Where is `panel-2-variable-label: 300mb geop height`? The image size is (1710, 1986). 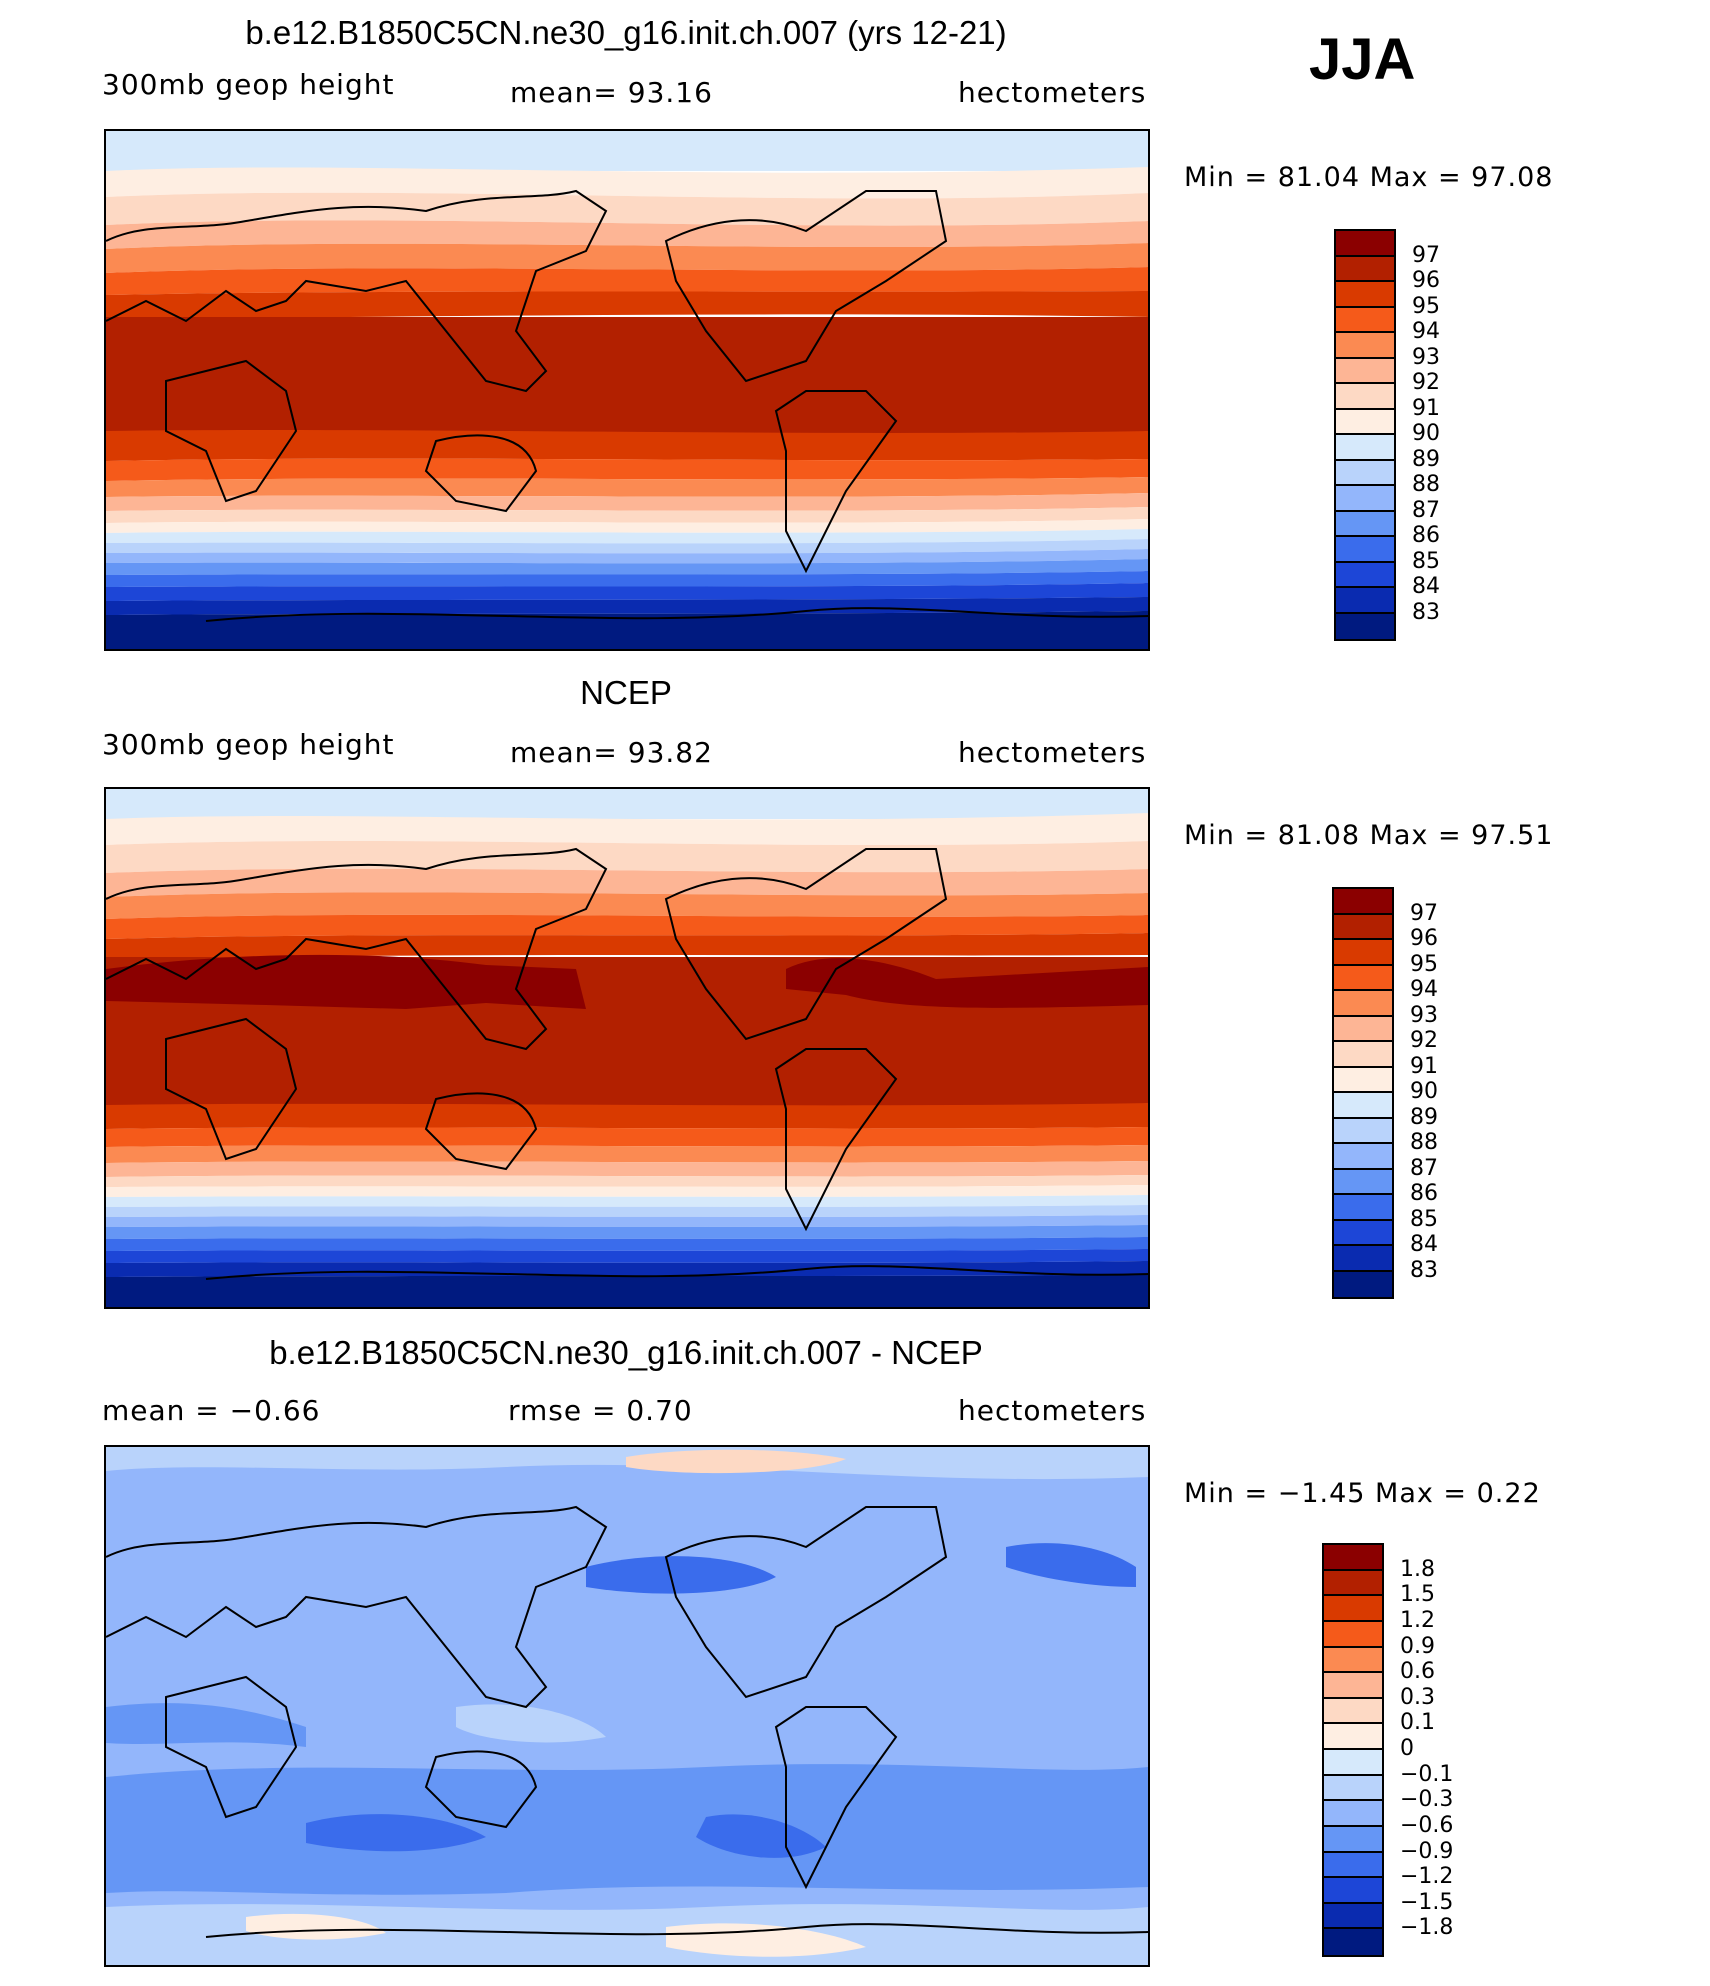 panel-2-variable-label: 300mb geop height is located at coordinates (248, 744).